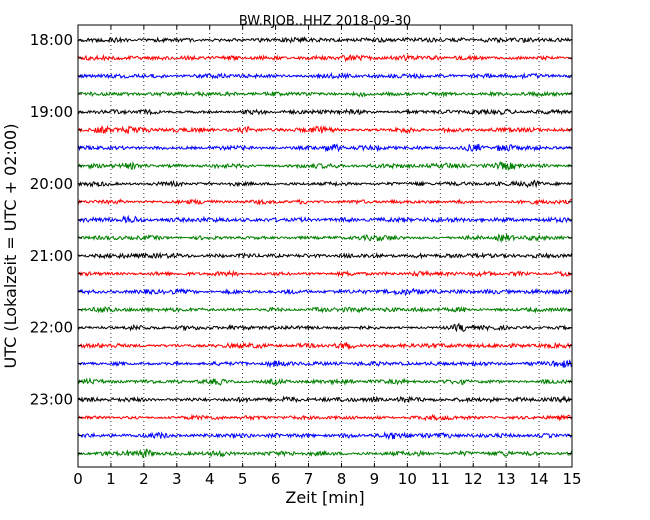  What do you see at coordinates (473, 479) in the screenshot?
I see `x-tick-label: 12` at bounding box center [473, 479].